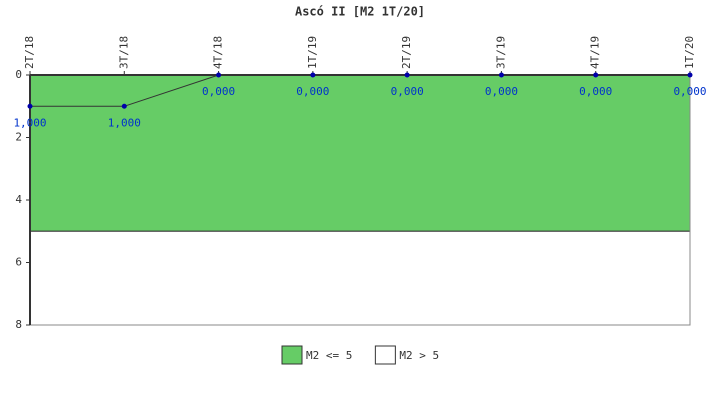 Image resolution: width=720 pixels, height=400 pixels. I want to click on x-tick-label: 2T/19, so click(406, 52).